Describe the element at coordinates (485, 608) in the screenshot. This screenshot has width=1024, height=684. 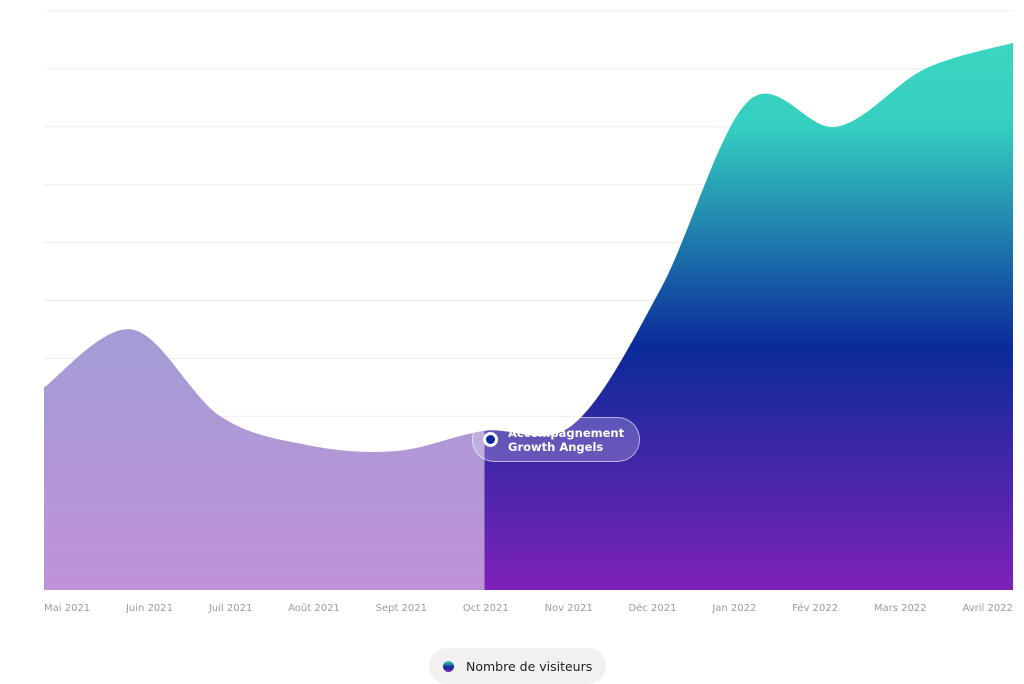
I see `x-tick-label: Oct 2021` at that location.